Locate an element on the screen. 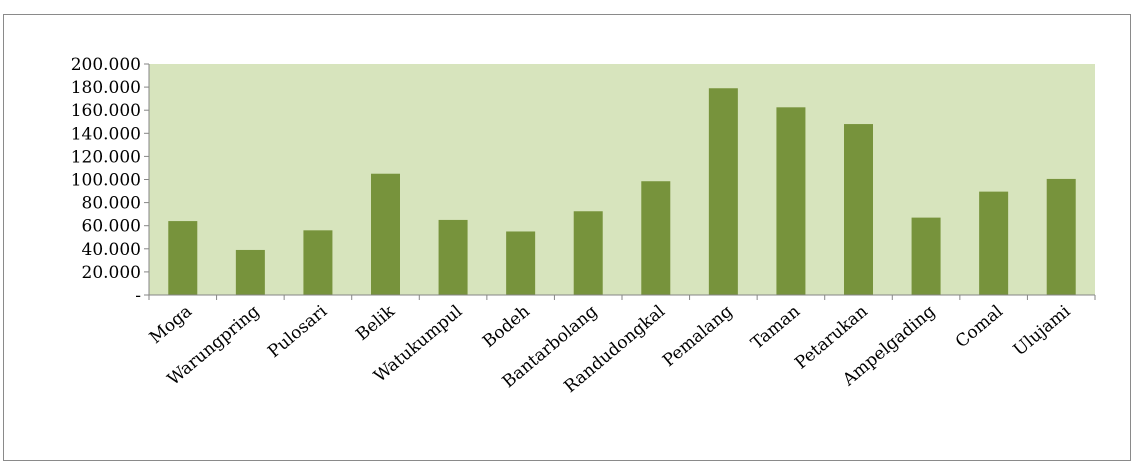 This screenshot has width=1136, height=463. y-tick-label: 60.000 is located at coordinates (111, 227).